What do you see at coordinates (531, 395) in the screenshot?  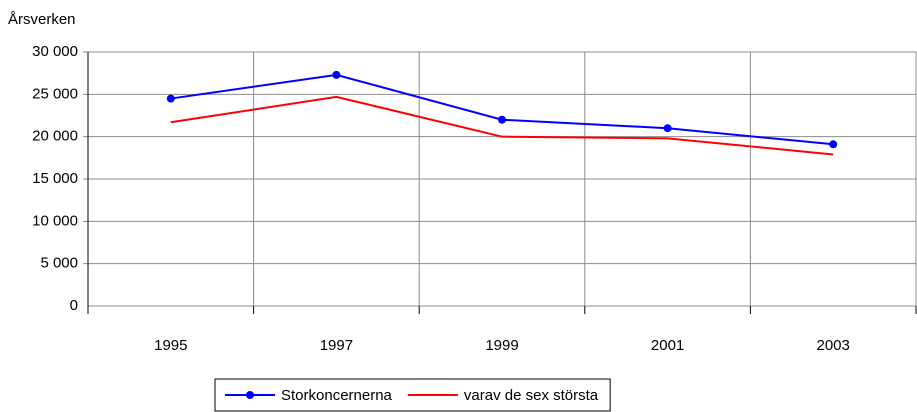 I see `legend-label: varav de sex största` at bounding box center [531, 395].